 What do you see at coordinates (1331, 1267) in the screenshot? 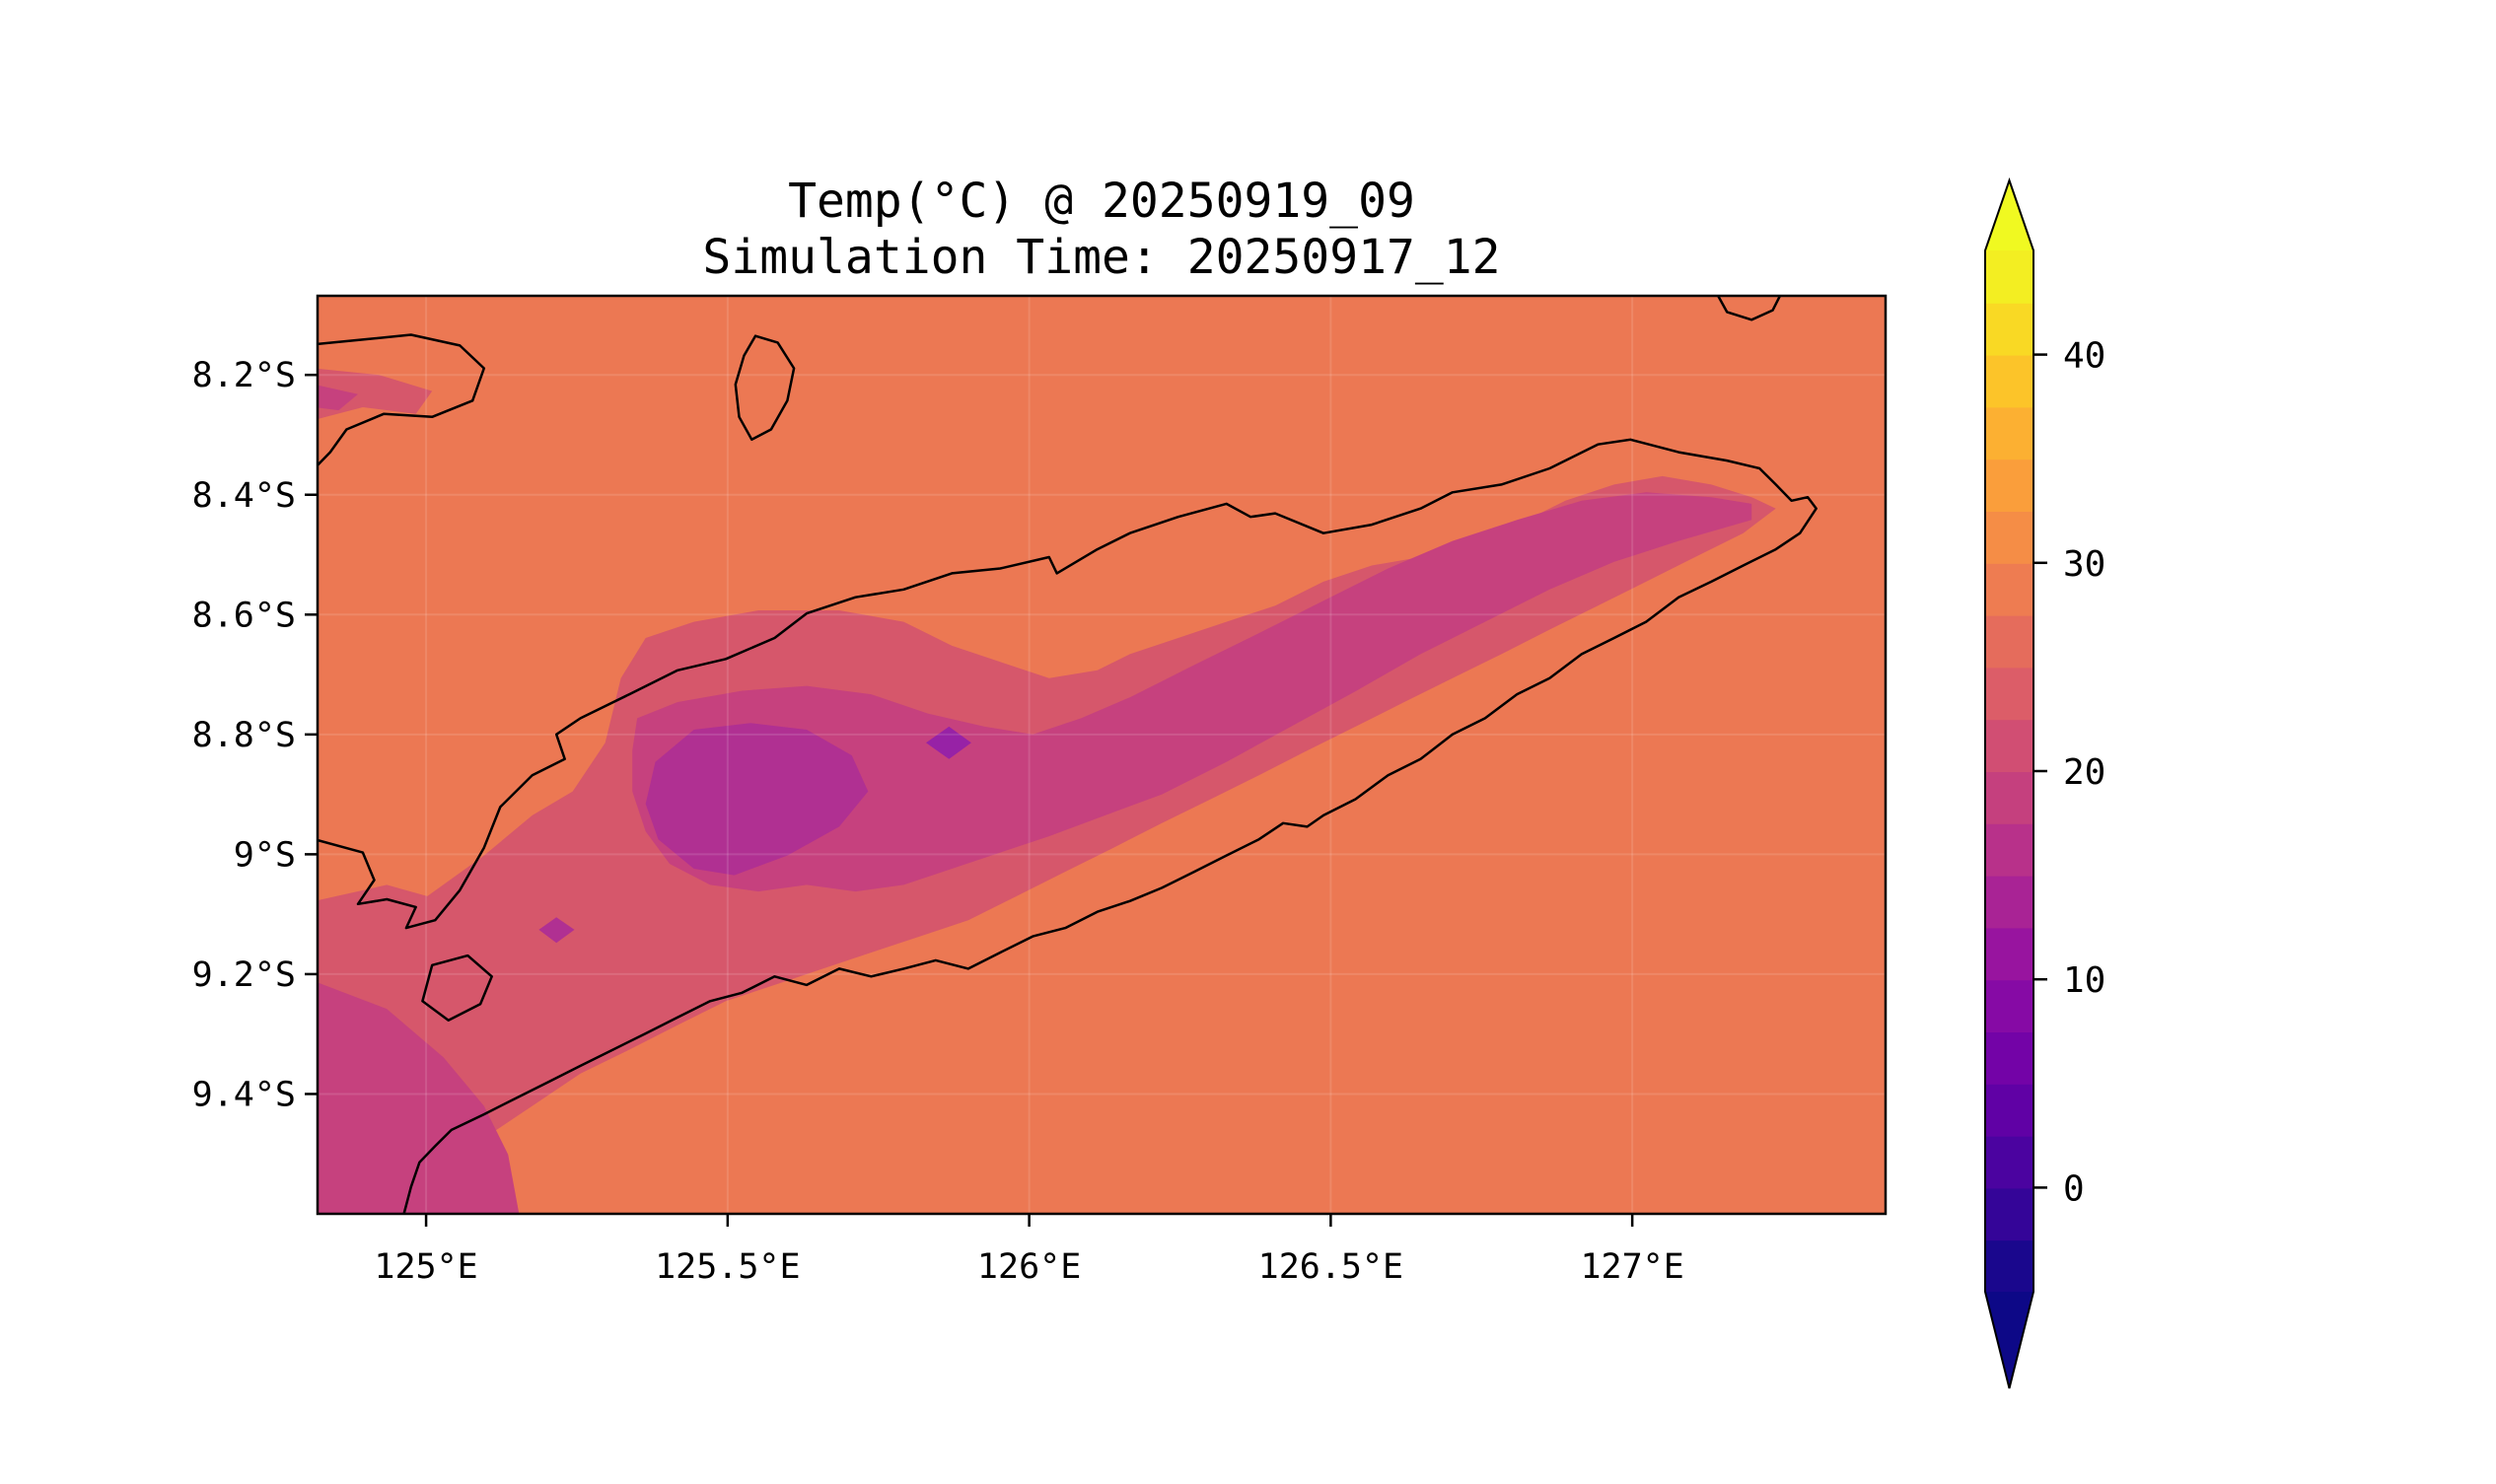
I see `x-tick-label: 126.5°E` at bounding box center [1331, 1267].